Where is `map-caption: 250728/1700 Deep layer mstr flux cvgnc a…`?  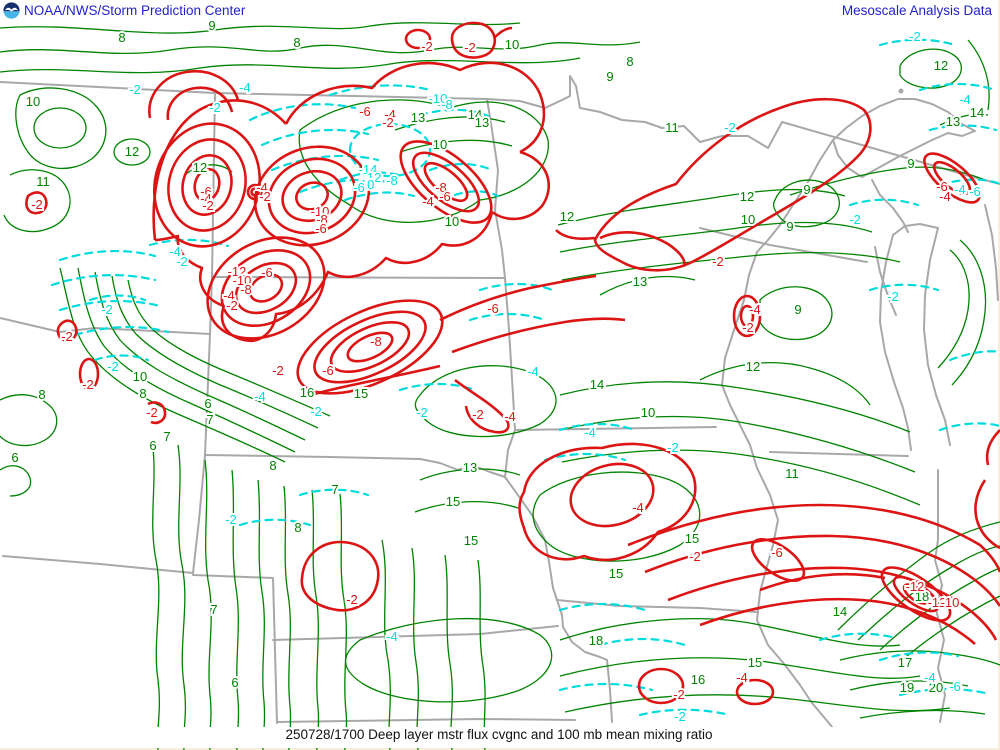
map-caption: 250728/1700 Deep layer mstr flux cvgnc a… is located at coordinates (499, 737).